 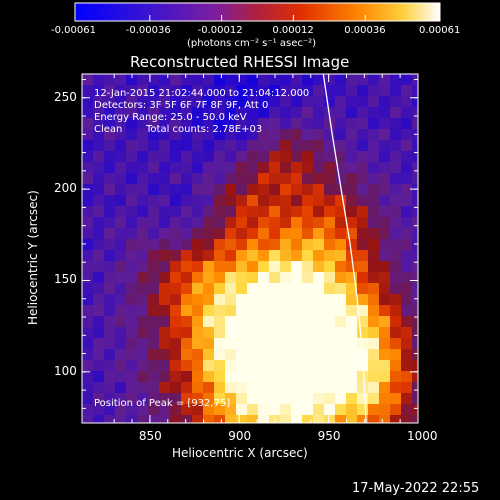 What do you see at coordinates (422, 436) in the screenshot?
I see `x-tick-label: 1000` at bounding box center [422, 436].